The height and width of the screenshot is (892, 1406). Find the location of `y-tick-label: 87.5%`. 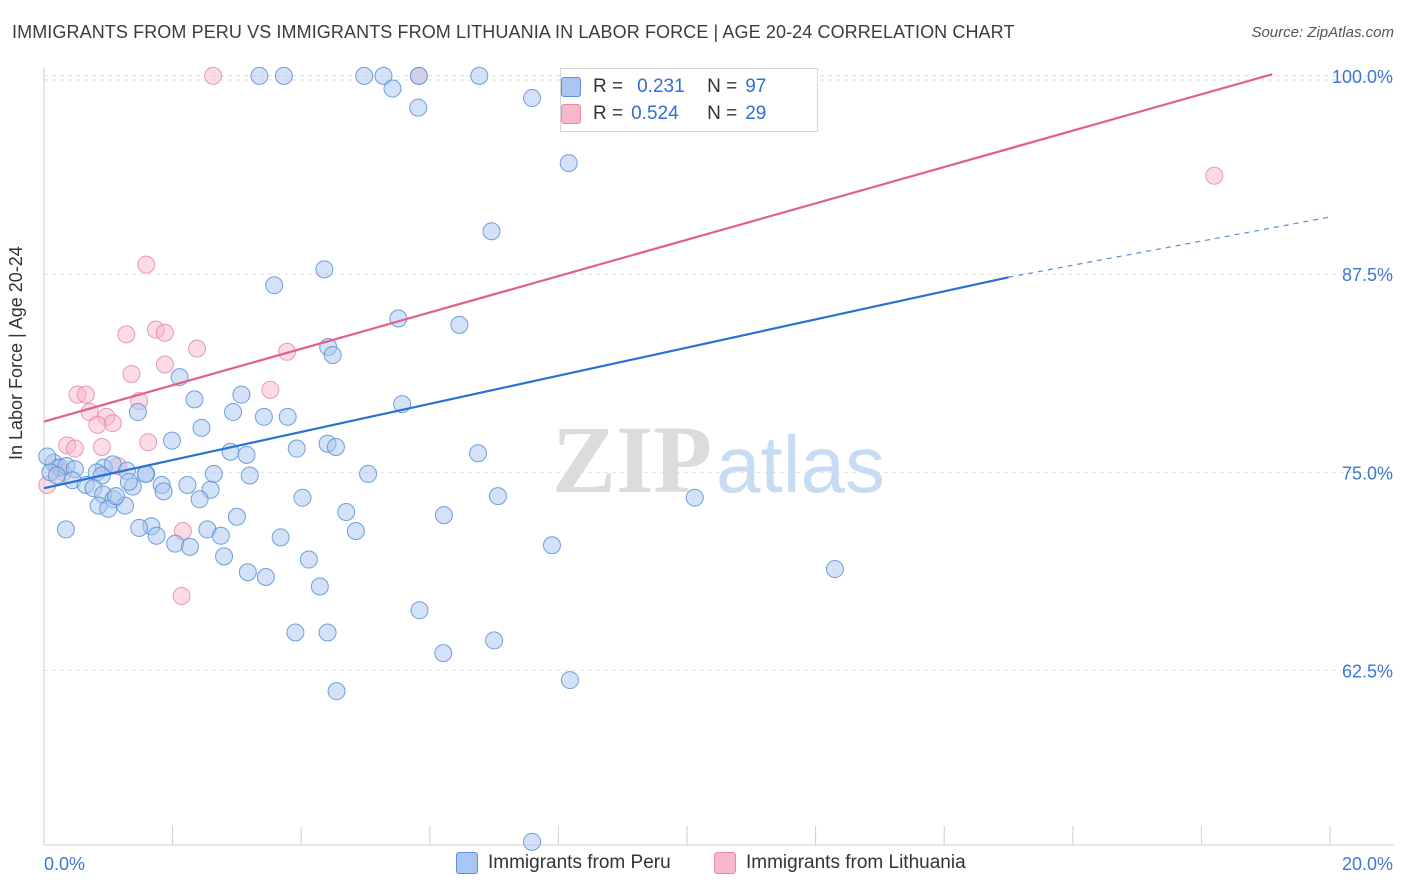

y-tick-label: 87.5% is located at coordinates (1367, 275).